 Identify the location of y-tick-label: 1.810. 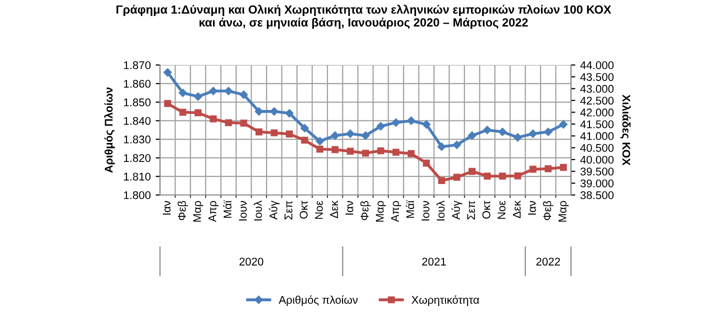
(137, 176).